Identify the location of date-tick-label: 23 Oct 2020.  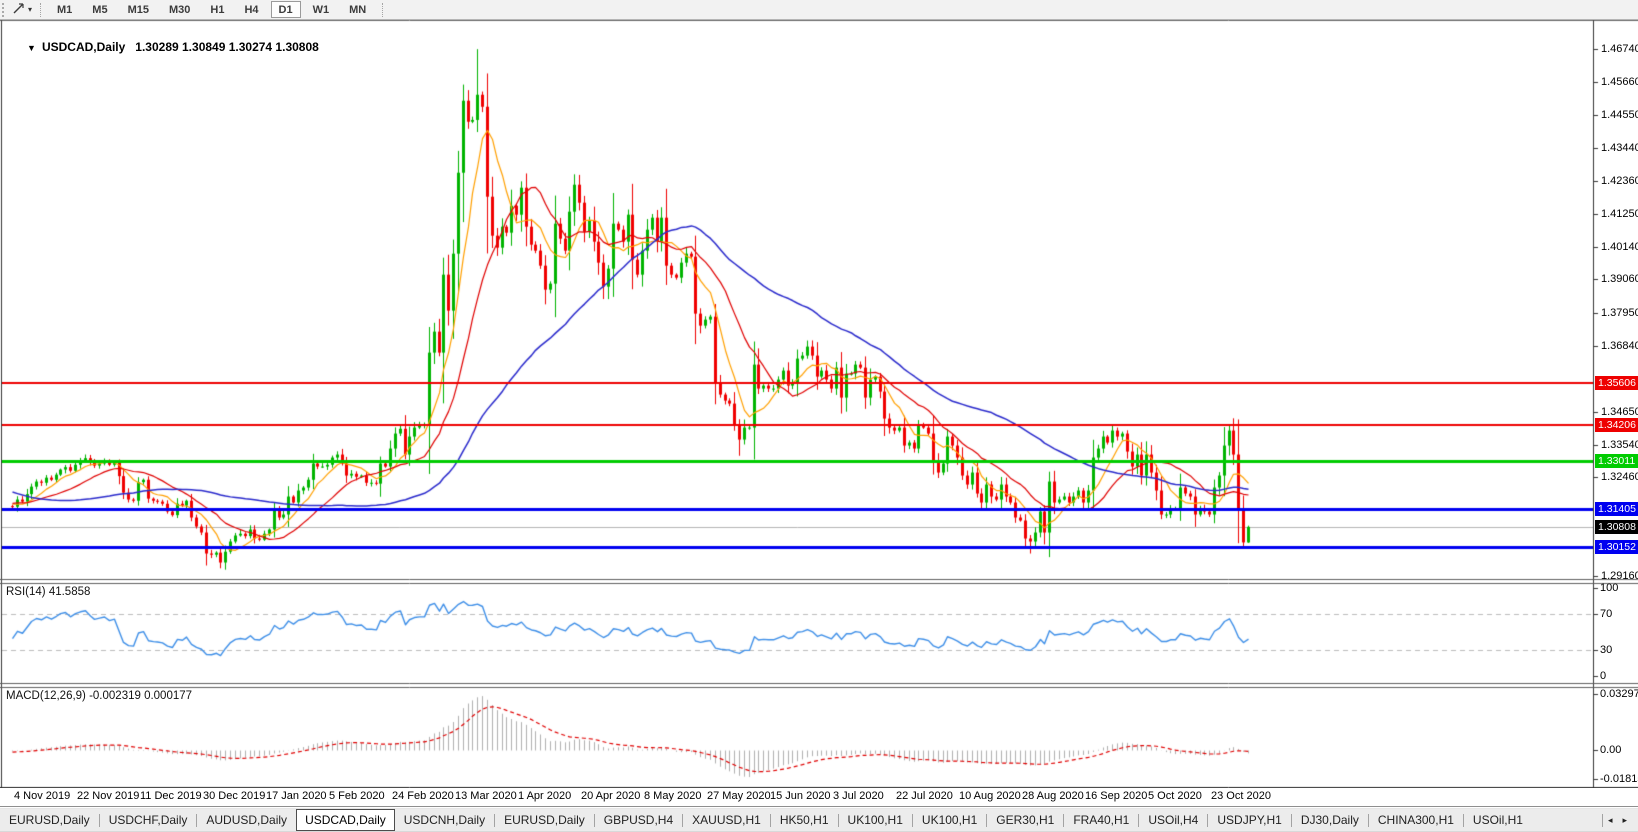
(1241, 796).